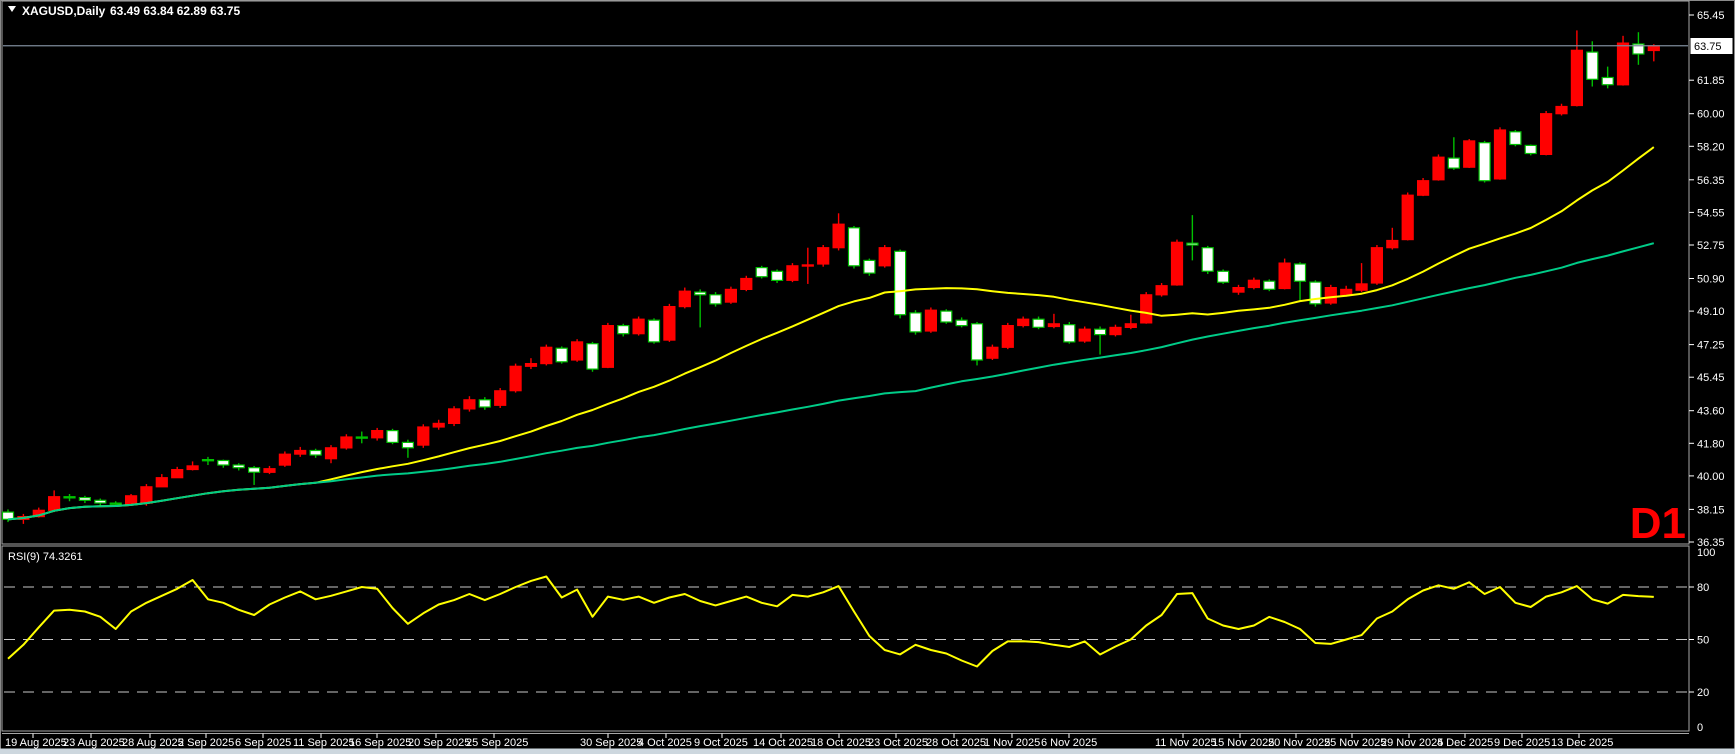  What do you see at coordinates (36, 743) in the screenshot?
I see `time-axis-label: 19 Aug 2025` at bounding box center [36, 743].